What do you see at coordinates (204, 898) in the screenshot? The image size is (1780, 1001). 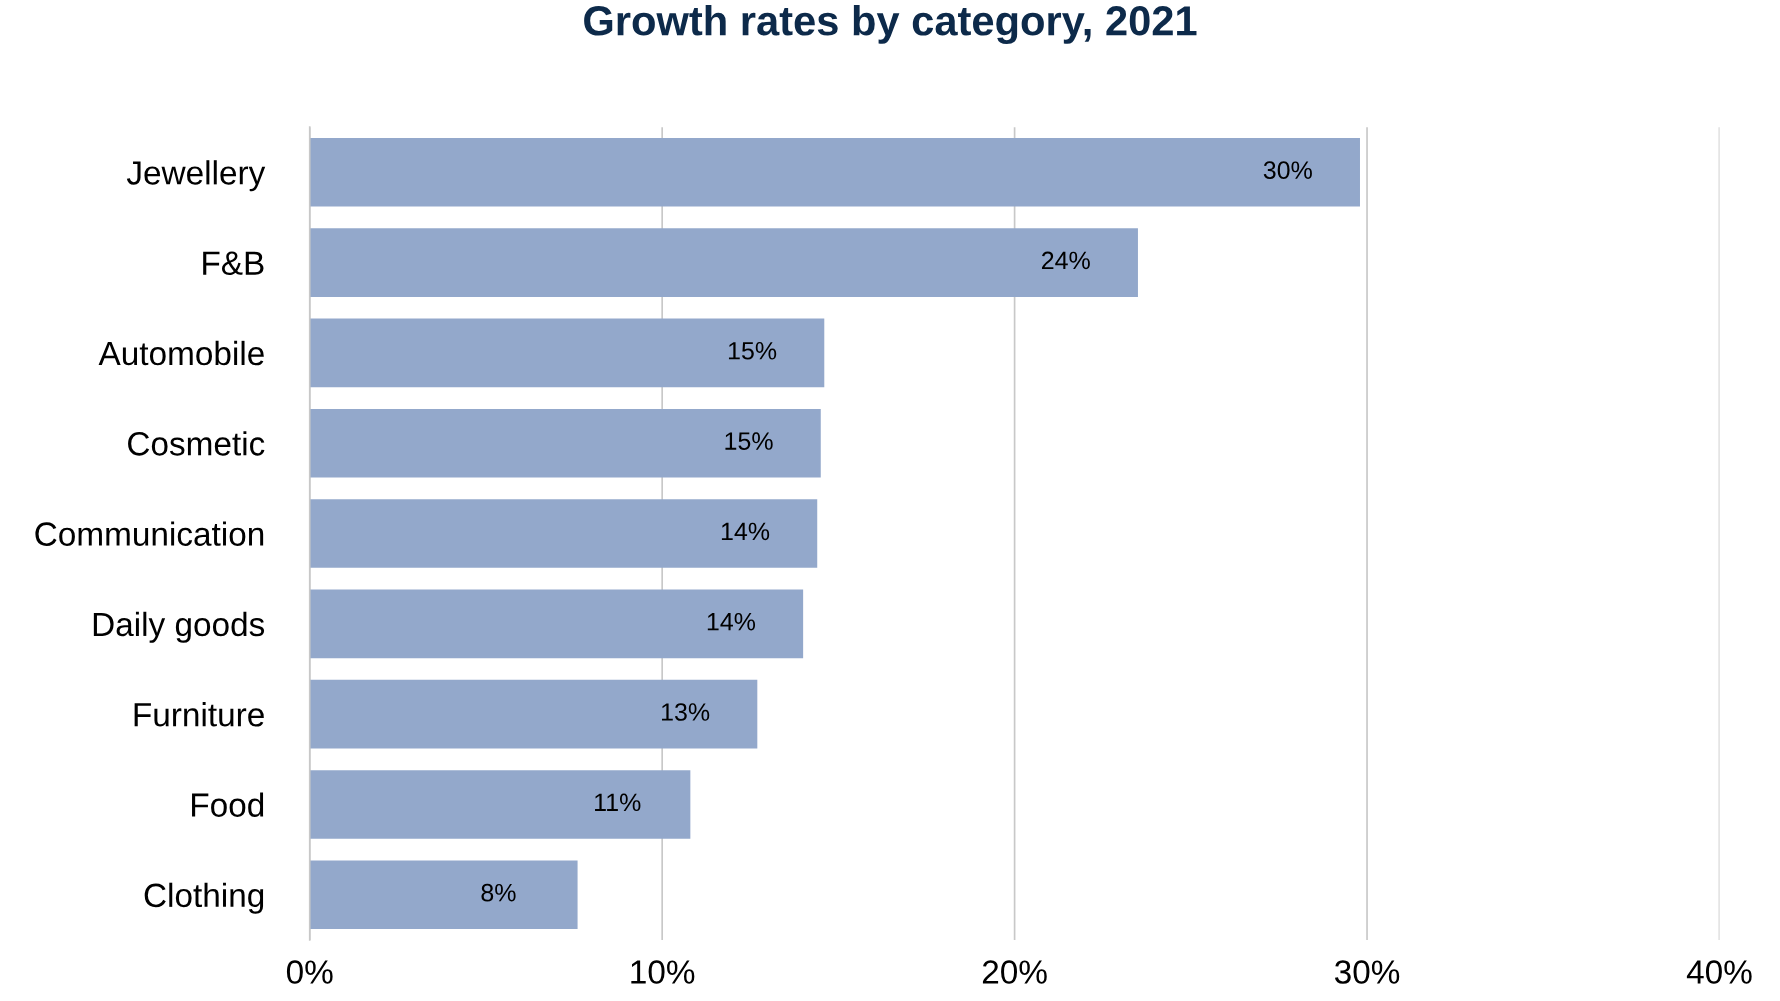 I see `y-tick-label: Clothing` at bounding box center [204, 898].